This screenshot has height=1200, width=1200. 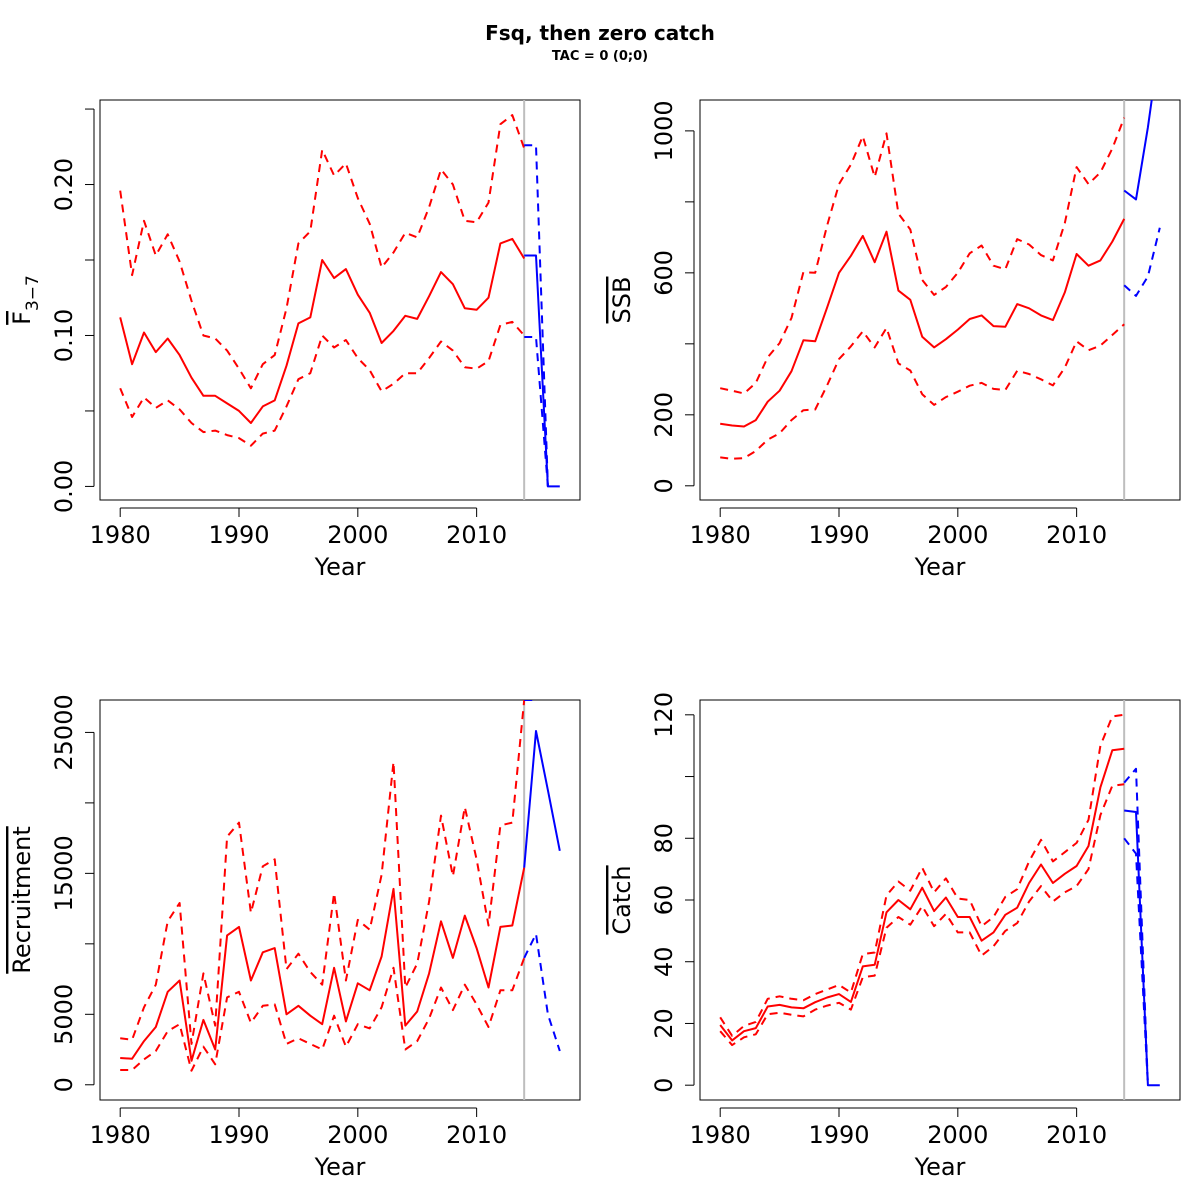 What do you see at coordinates (664, 130) in the screenshot?
I see `y-tick-label: 1000` at bounding box center [664, 130].